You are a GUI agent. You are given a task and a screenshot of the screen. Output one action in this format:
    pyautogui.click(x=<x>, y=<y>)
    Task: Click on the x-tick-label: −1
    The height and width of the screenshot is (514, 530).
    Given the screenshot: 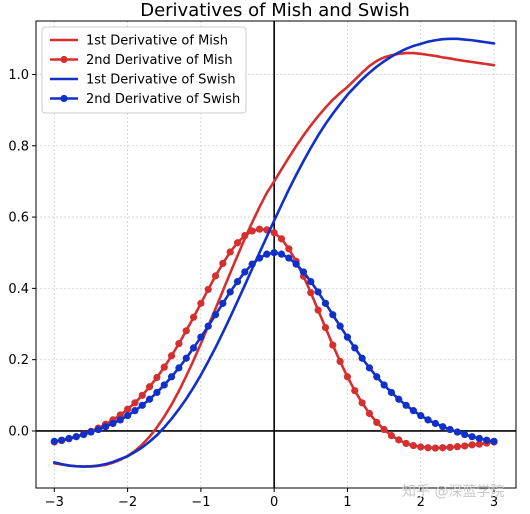 What is the action you would take?
    pyautogui.click(x=200, y=502)
    